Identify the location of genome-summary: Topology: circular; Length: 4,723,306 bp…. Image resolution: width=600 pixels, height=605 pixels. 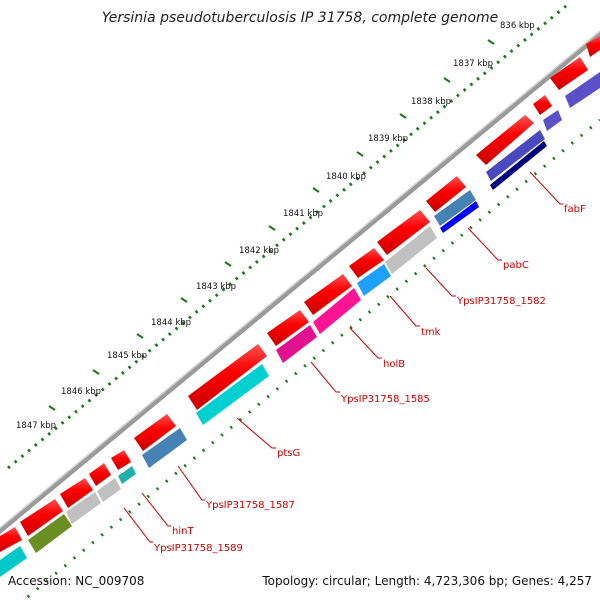
(427, 581).